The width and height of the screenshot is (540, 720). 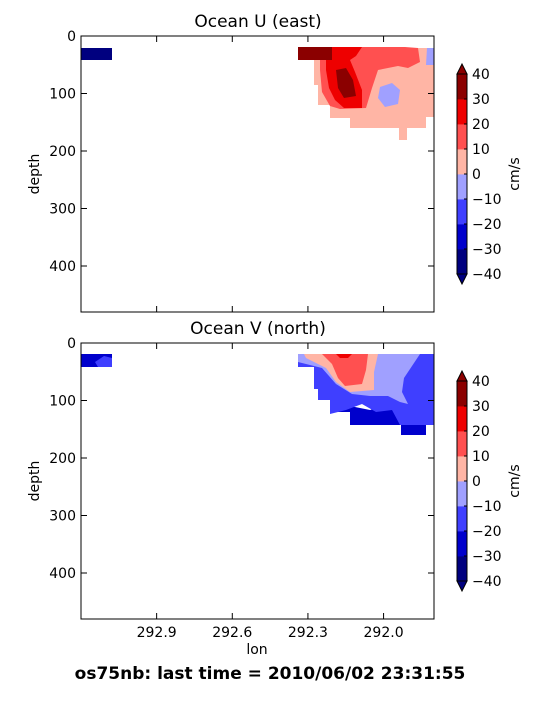 What do you see at coordinates (103, 361) in the screenshot?
I see `contour-v-shallow-midblue` at bounding box center [103, 361].